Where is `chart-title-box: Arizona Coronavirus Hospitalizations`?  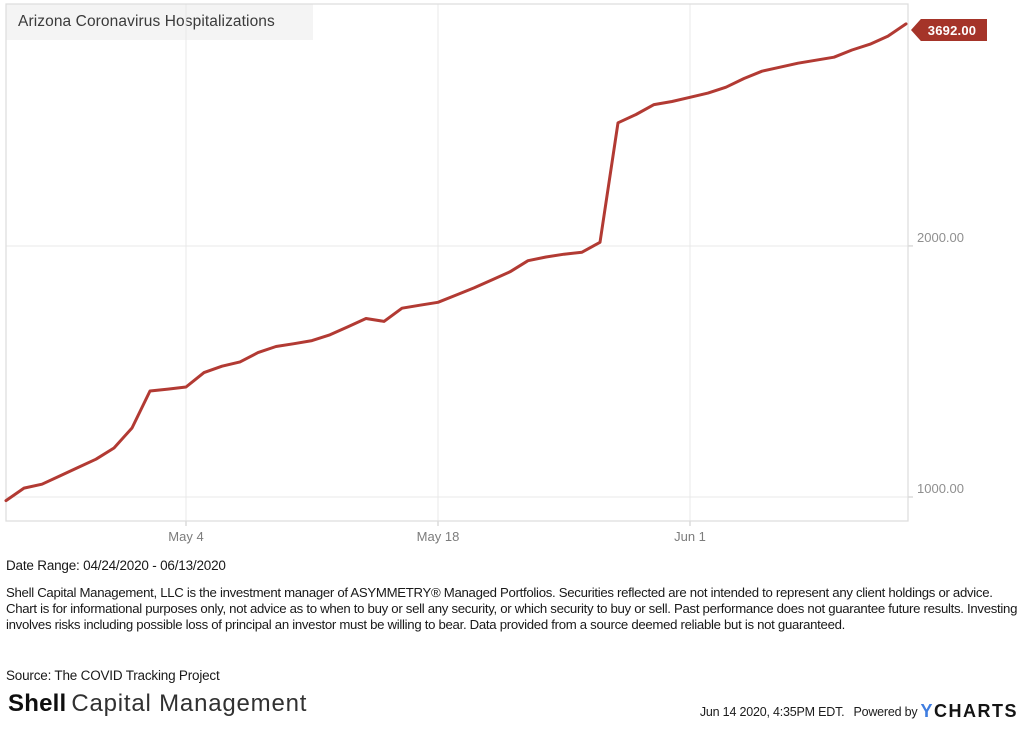
chart-title-box: Arizona Coronavirus Hospitalizations is located at coordinates (159, 22).